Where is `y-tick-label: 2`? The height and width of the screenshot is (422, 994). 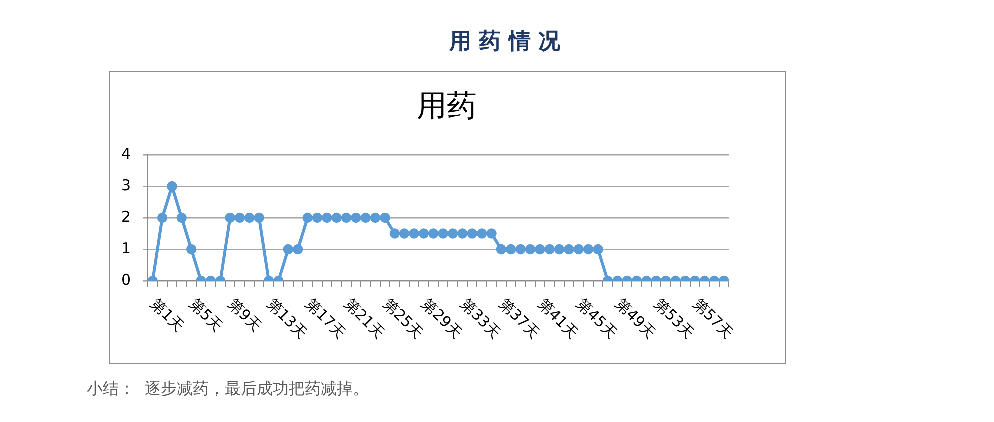
y-tick-label: 2 is located at coordinates (126, 217).